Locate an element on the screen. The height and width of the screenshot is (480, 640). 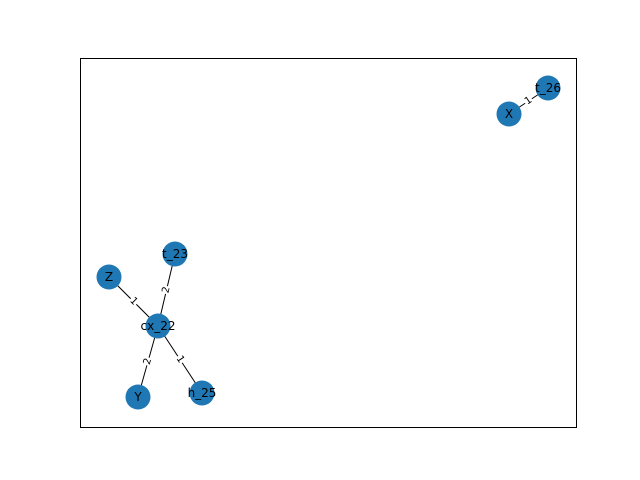
node-X is located at coordinates (509, 114).